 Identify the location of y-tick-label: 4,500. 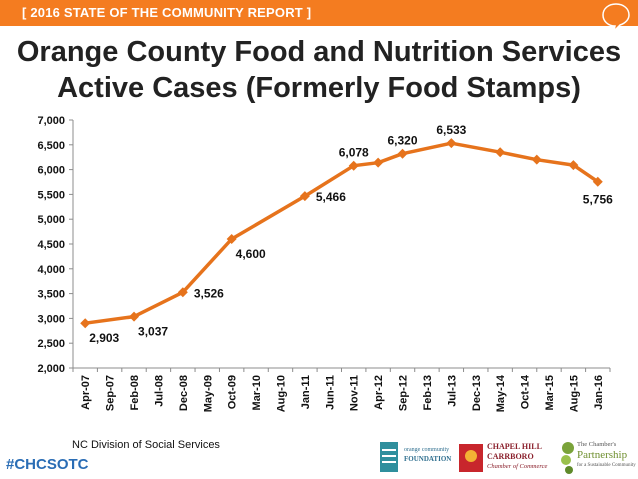
(51, 245).